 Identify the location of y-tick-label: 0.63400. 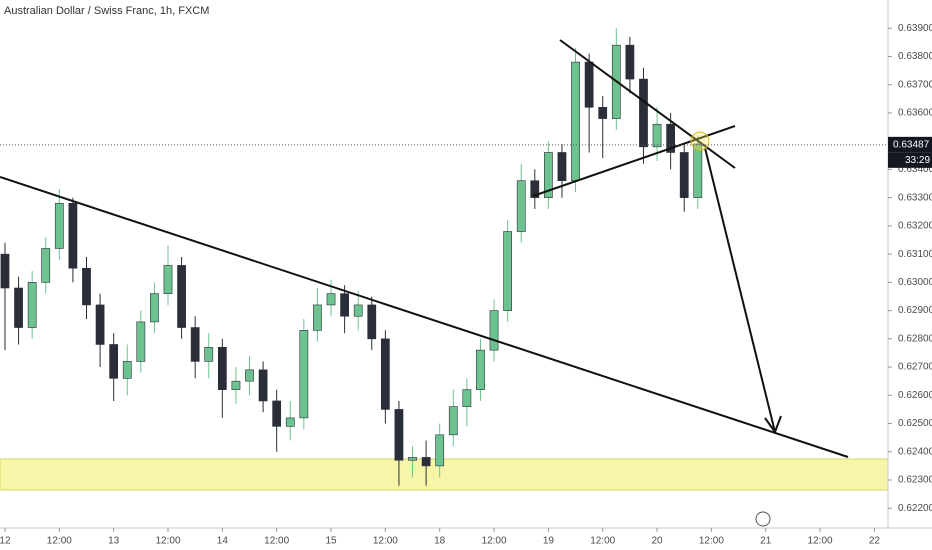
(915, 169).